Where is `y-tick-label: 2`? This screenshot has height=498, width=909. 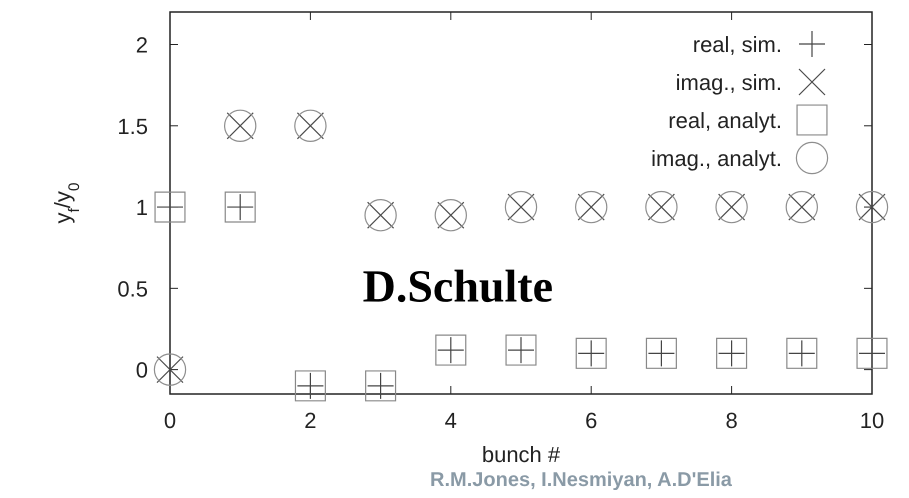
y-tick-label: 2 is located at coordinates (142, 45).